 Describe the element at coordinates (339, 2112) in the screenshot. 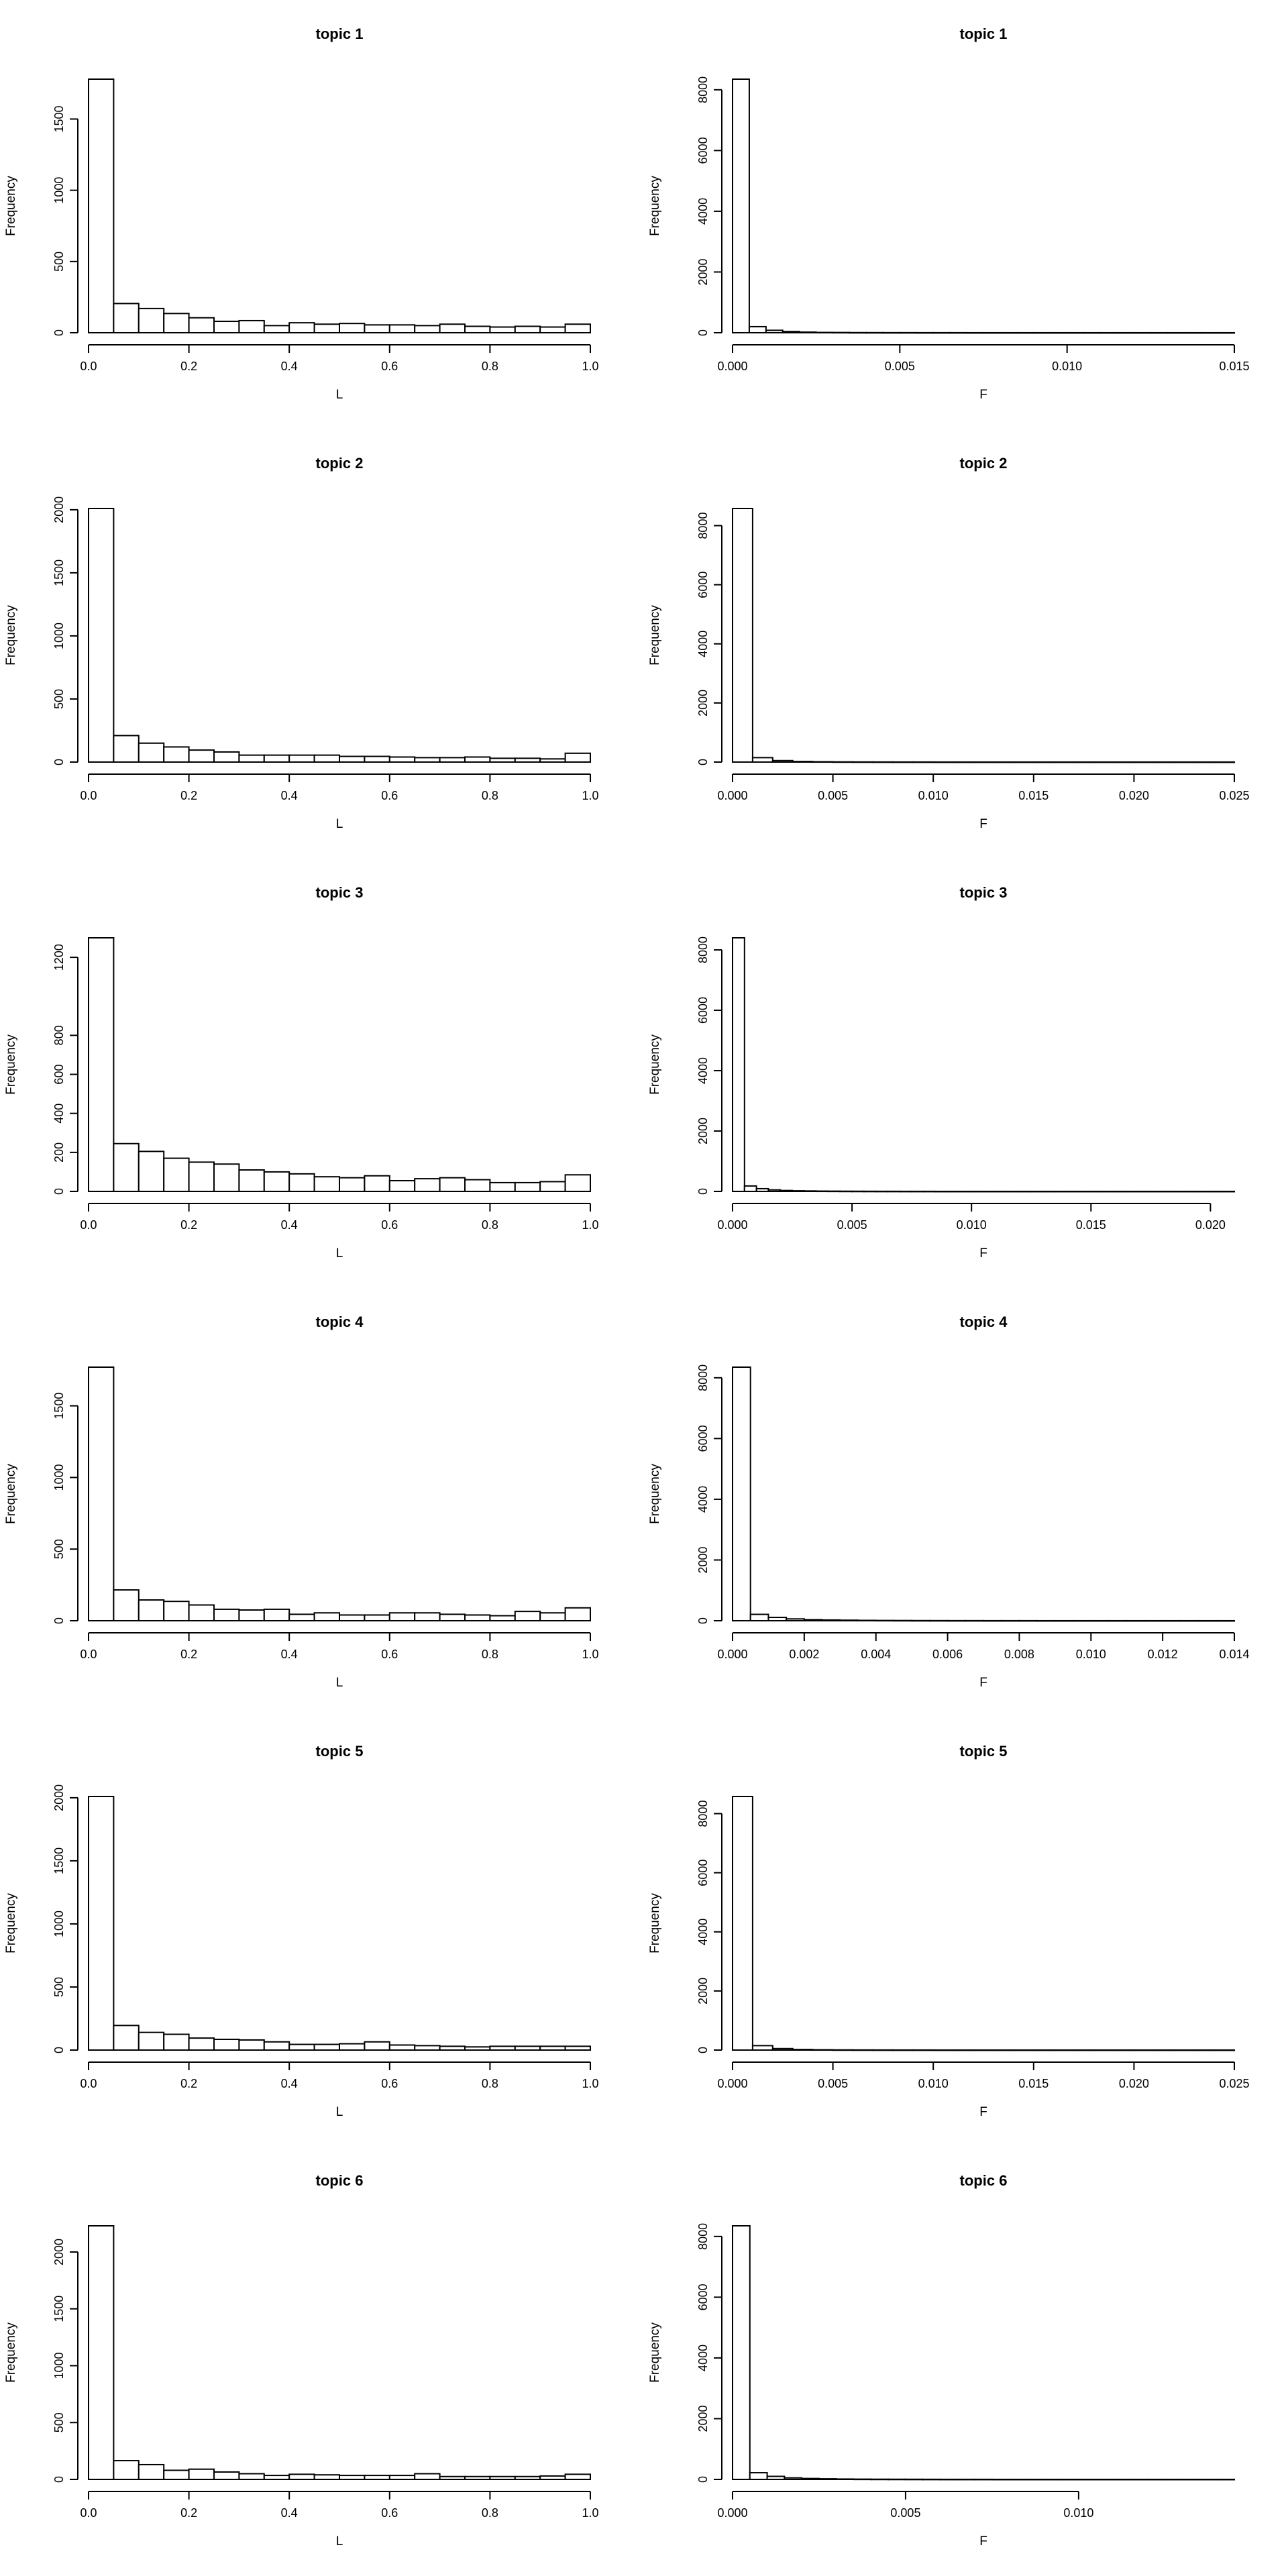

I see `x-axis-label: L` at that location.